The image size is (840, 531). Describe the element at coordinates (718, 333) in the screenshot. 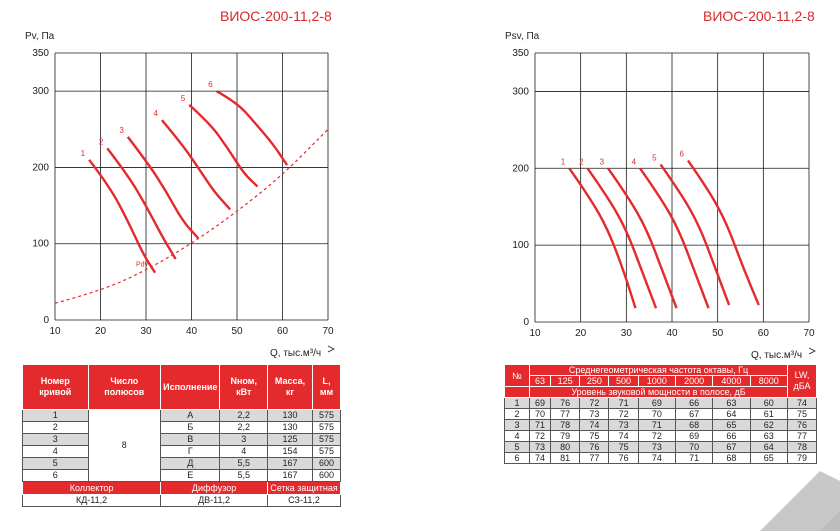

I see `x-tick-label: 50` at that location.